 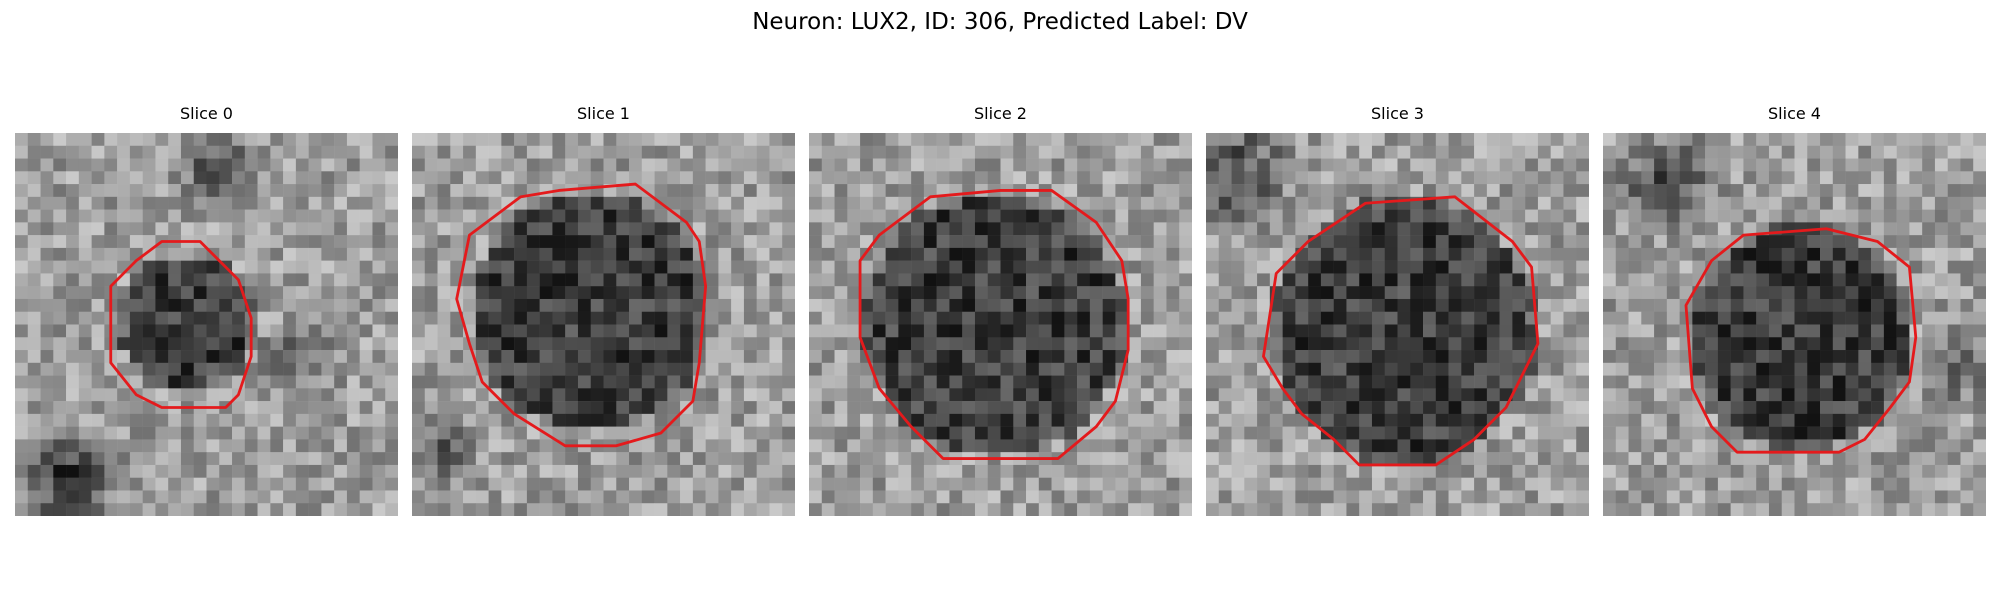 I want to click on slice-panel-0: Slice 0, so click(x=206, y=312).